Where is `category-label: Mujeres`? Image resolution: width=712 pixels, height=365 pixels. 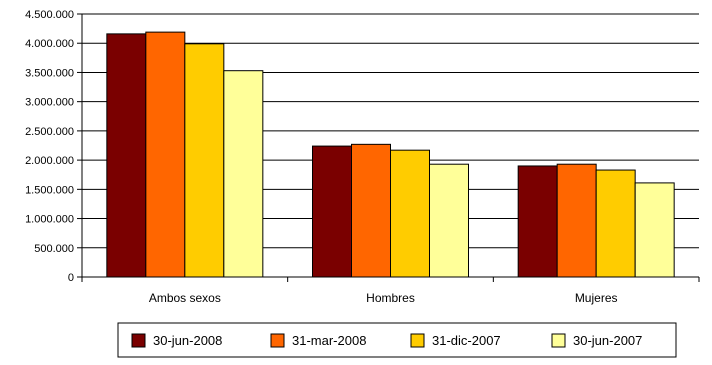
category-label: Mujeres is located at coordinates (596, 298).